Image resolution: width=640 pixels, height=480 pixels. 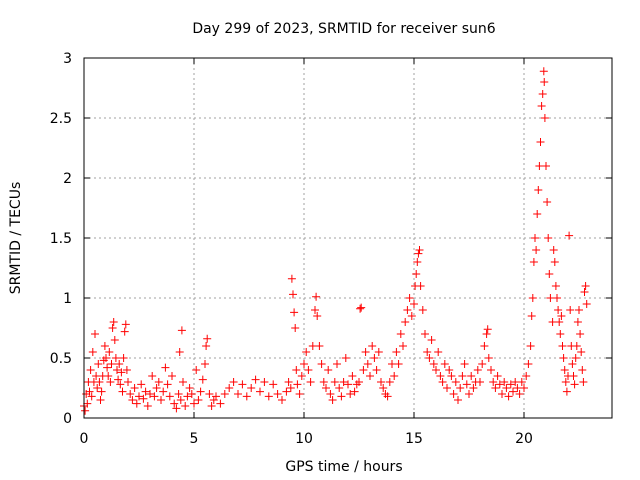 What do you see at coordinates (414, 439) in the screenshot?
I see `x-tick-label: 15` at bounding box center [414, 439].